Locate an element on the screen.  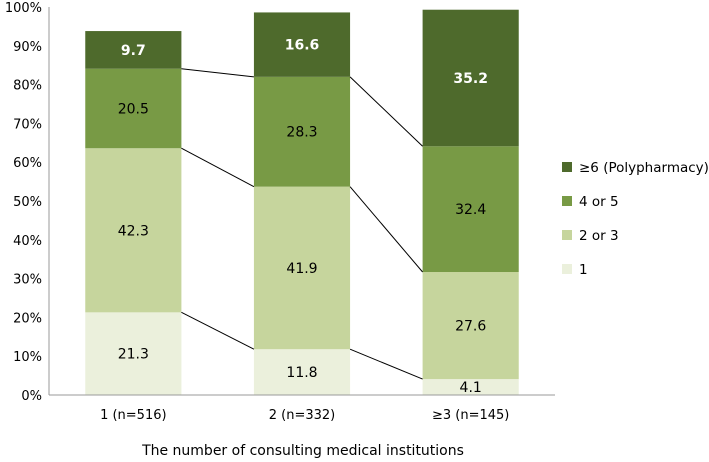
x-tick-label: 1 (n=516) is located at coordinates (133, 415).